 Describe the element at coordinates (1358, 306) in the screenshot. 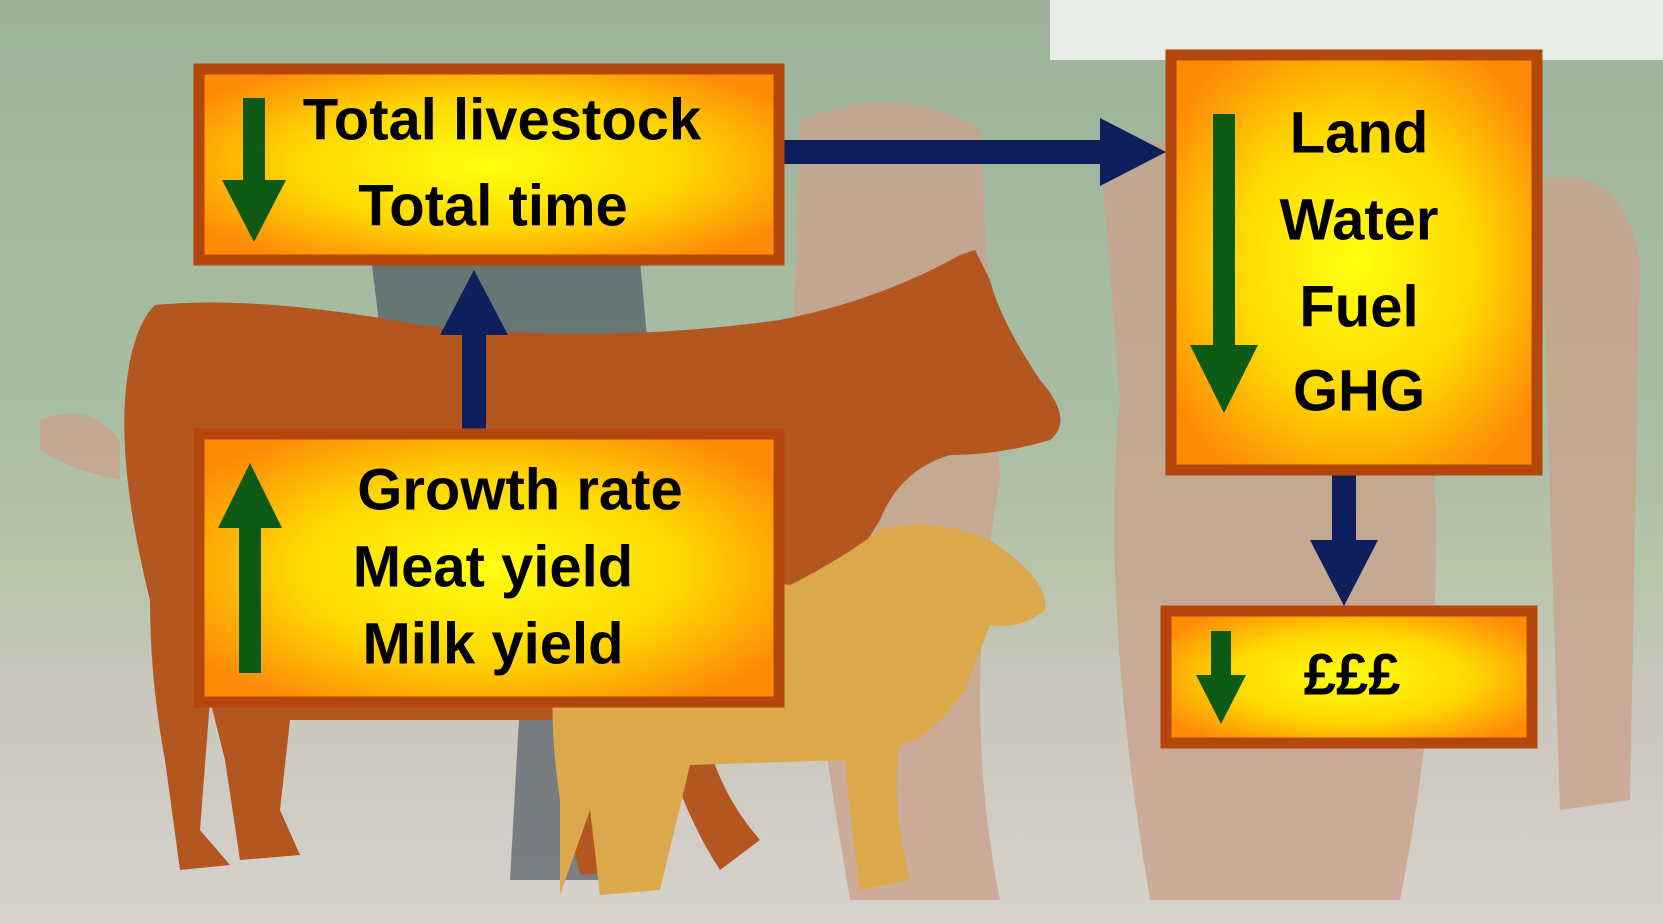

I see `box-text: Fuel` at that location.